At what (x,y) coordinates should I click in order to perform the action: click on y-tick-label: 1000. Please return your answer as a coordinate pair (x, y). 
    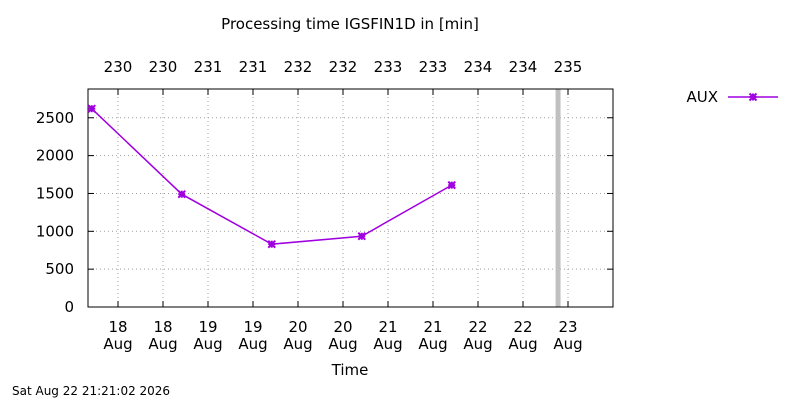
    Looking at the image, I should click on (55, 231).